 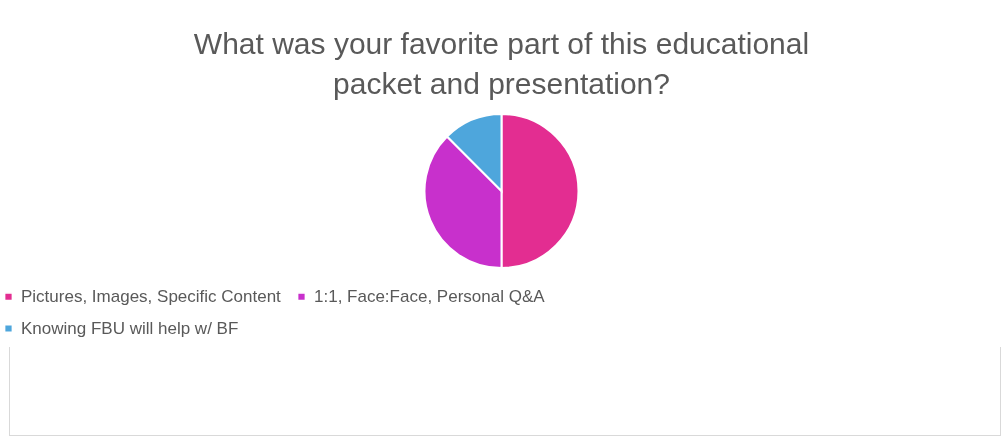 I want to click on chart-title: What was your favorite part of this educational packet and presentation?, so click(x=501, y=63).